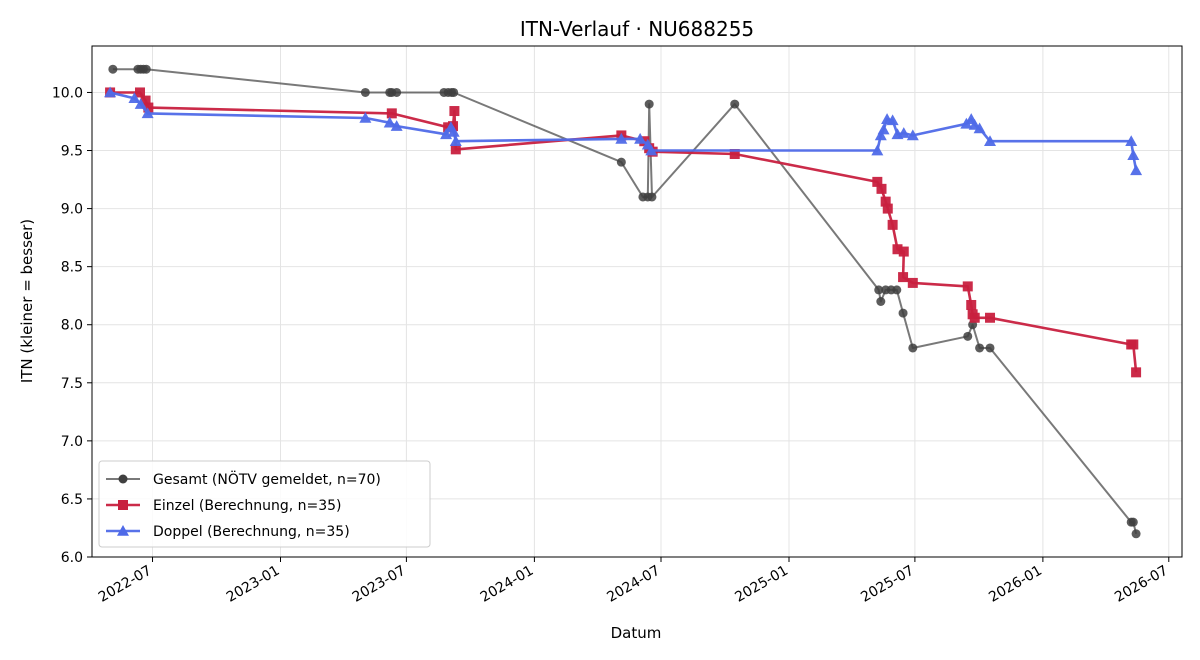 The height and width of the screenshot is (660, 1200). Describe the element at coordinates (247, 506) in the screenshot. I see `legend-label: Einzel (Berechnung, n=35)` at that location.